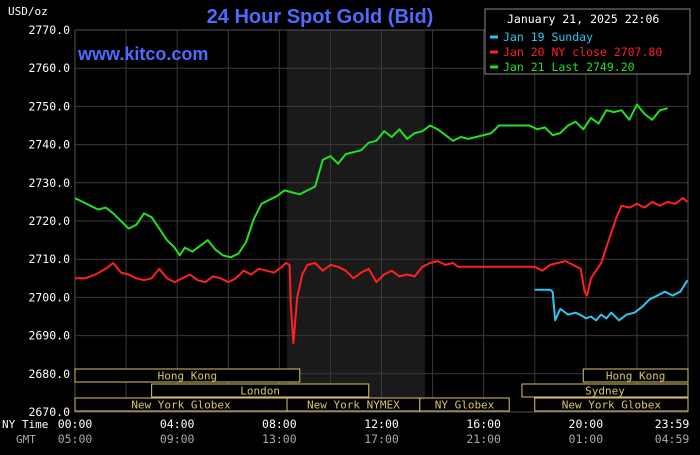  What do you see at coordinates (569, 67) in the screenshot?
I see `legend-label: Jan 21 Last 2749.20` at bounding box center [569, 67].